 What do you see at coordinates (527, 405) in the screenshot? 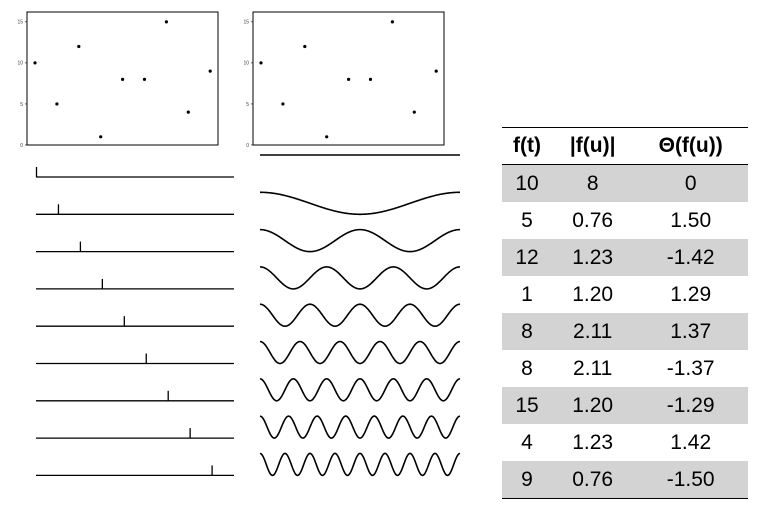
I see `cell-signal: 15` at bounding box center [527, 405].